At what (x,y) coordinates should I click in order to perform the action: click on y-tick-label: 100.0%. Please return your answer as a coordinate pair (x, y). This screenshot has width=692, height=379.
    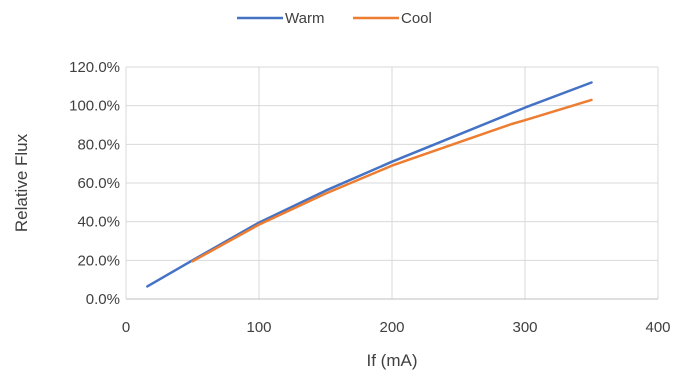
    Looking at the image, I should click on (94, 106).